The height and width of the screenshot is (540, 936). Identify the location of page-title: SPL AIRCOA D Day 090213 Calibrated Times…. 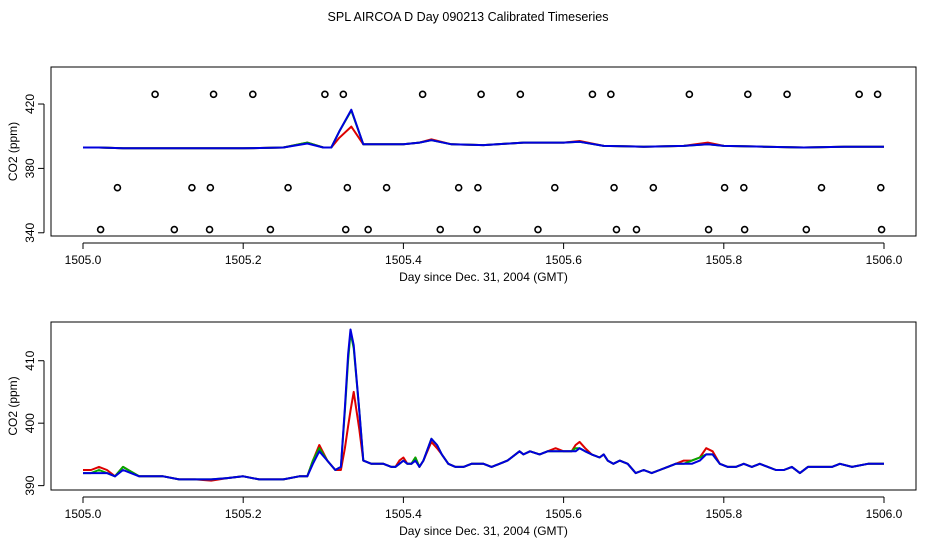
(468, 17).